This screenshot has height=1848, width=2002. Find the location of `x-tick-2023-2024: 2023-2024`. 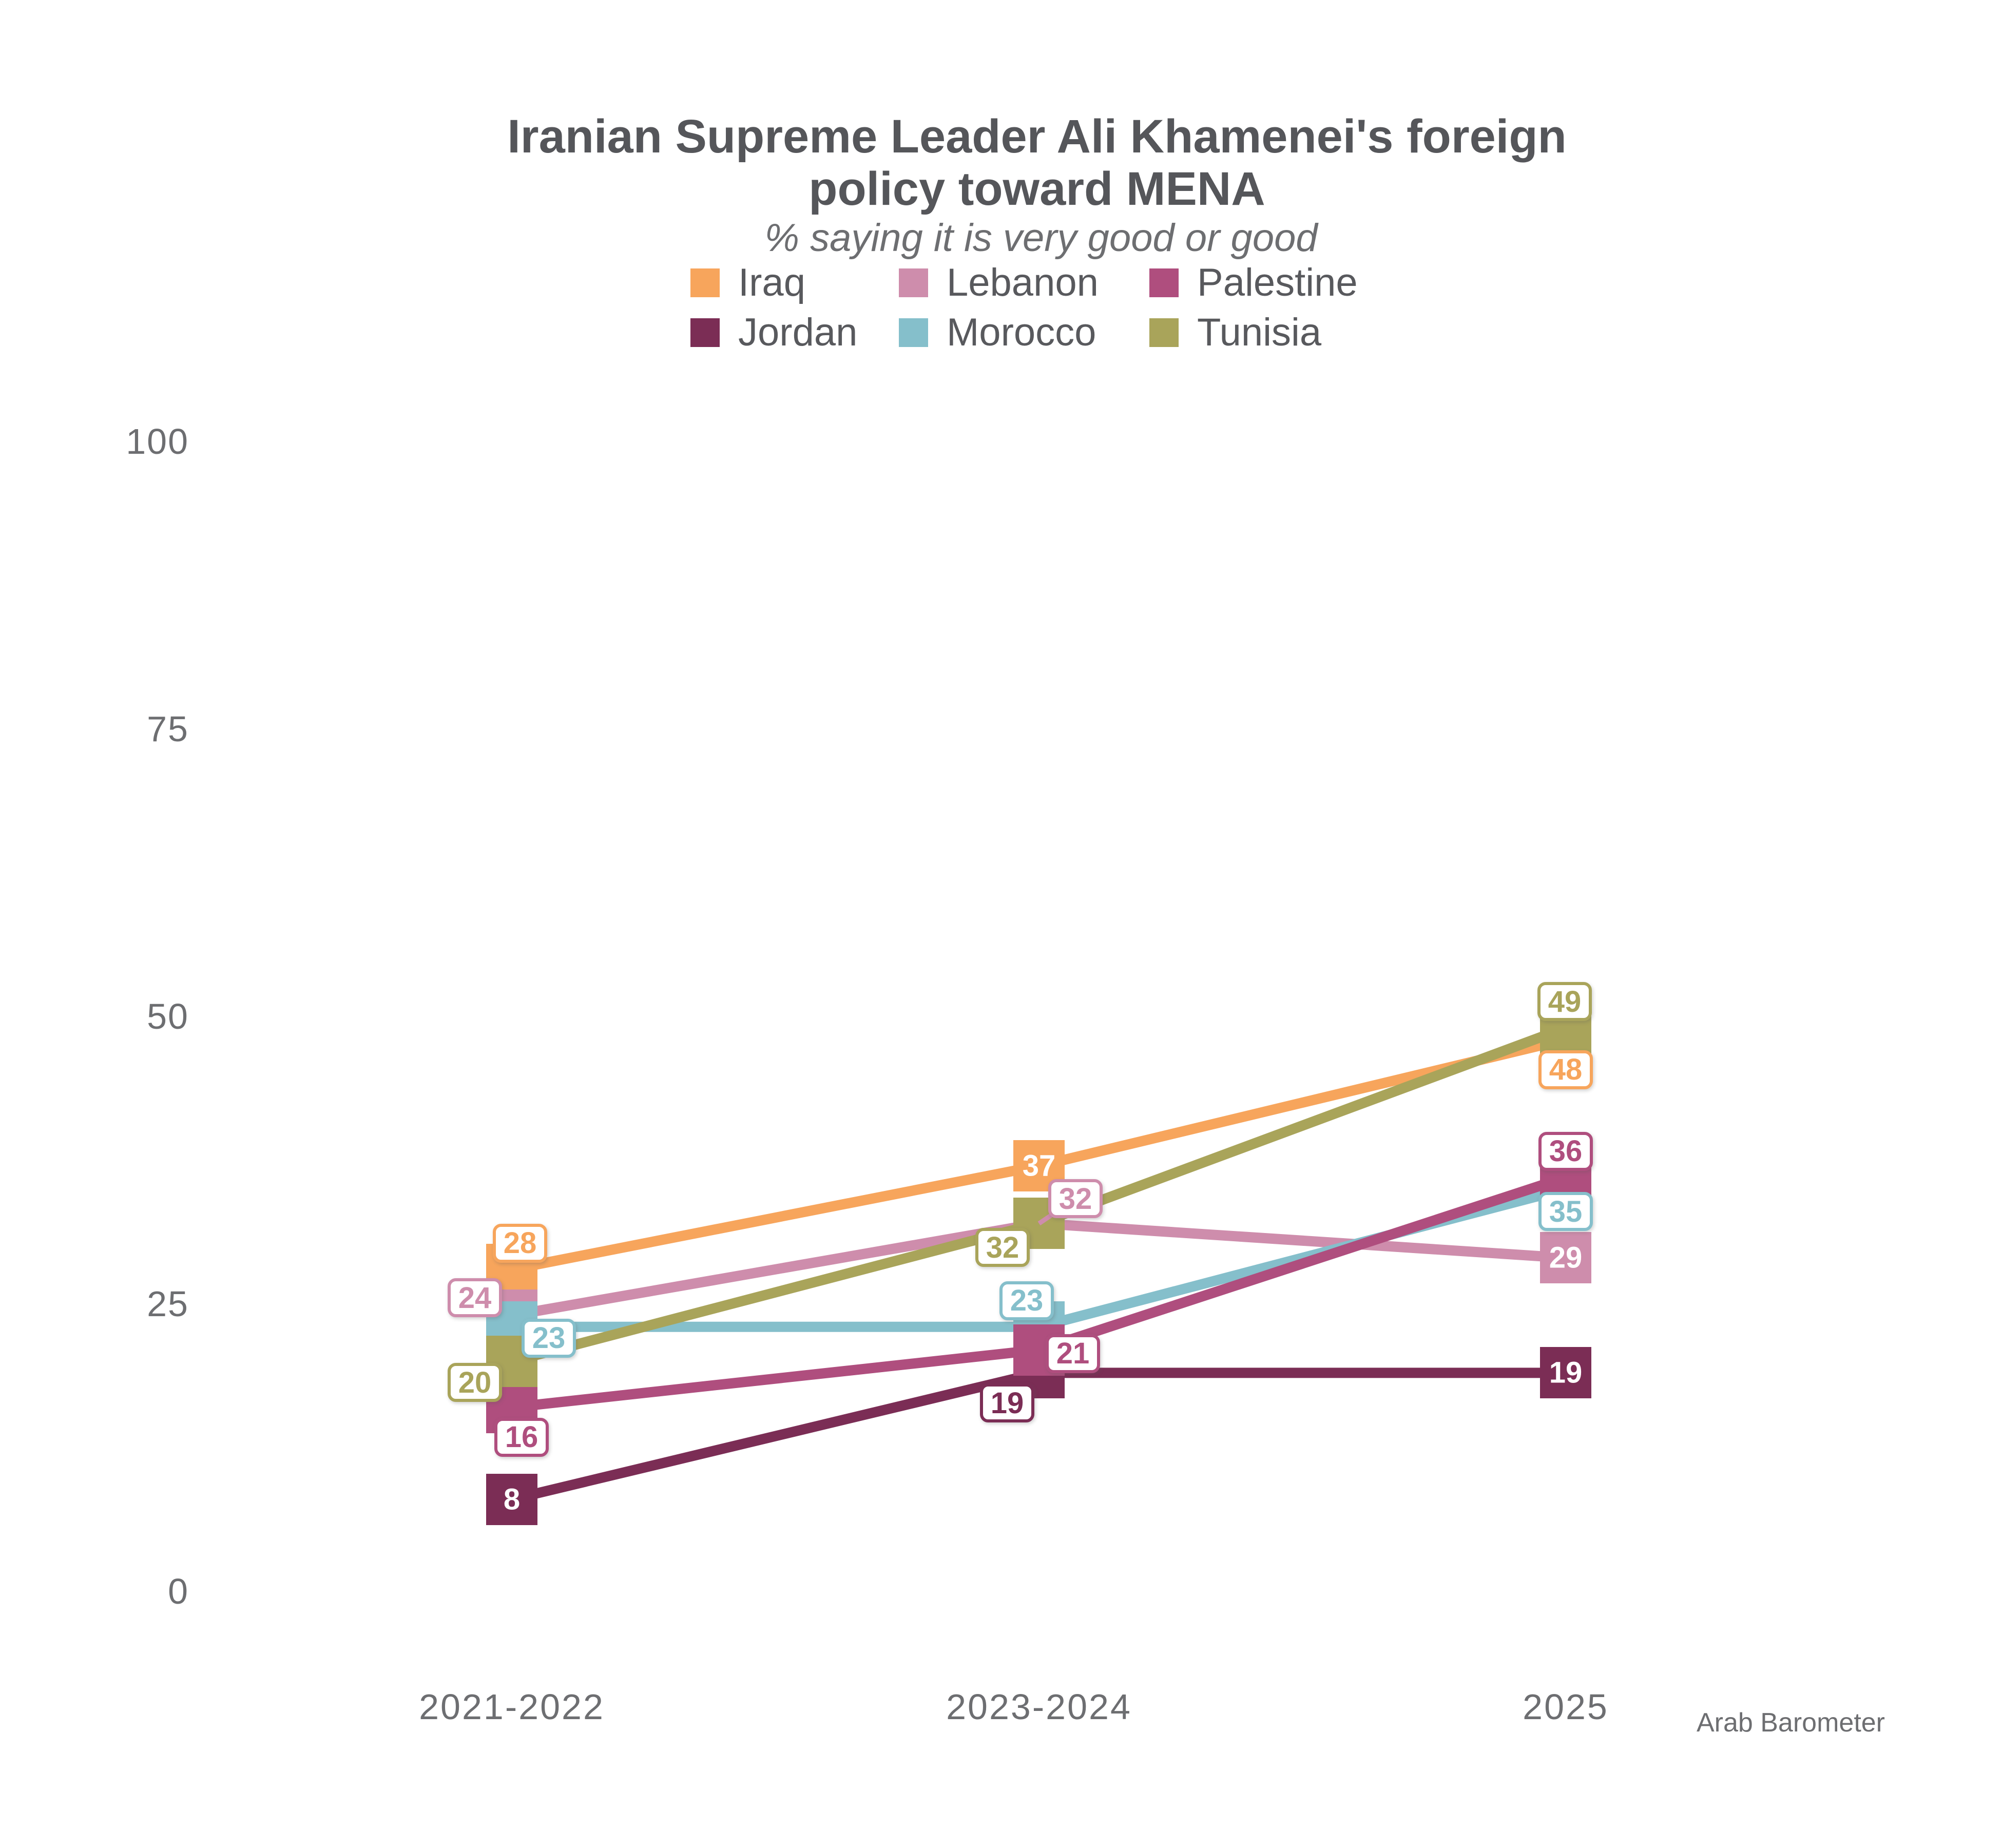

x-tick-2023-2024: 2023-2024 is located at coordinates (1039, 1707).